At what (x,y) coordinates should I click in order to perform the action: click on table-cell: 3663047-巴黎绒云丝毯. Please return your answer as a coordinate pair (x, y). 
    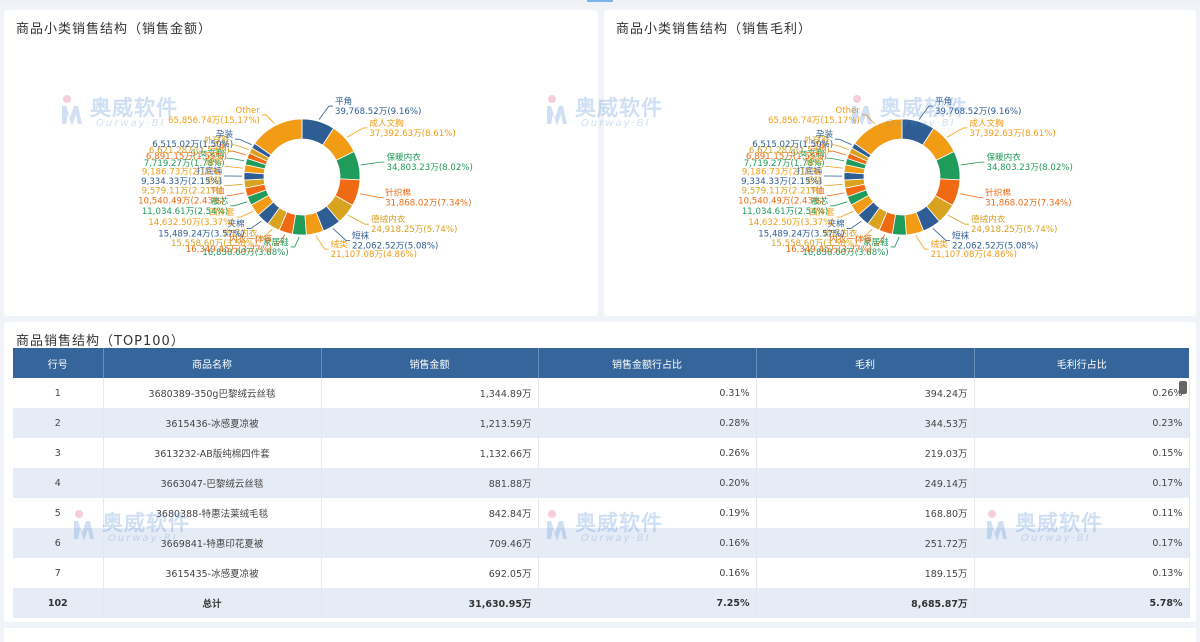
    Looking at the image, I should click on (212, 483).